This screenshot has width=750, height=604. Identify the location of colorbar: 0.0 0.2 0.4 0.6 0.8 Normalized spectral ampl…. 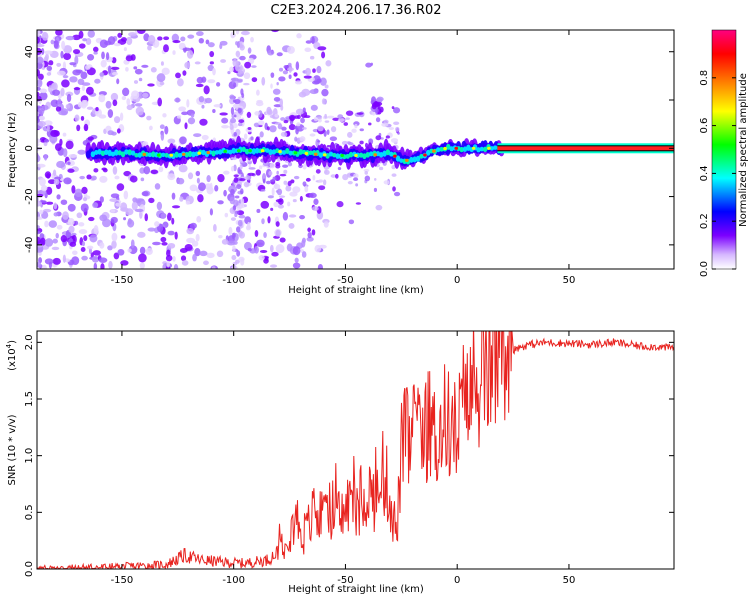
(724, 153).